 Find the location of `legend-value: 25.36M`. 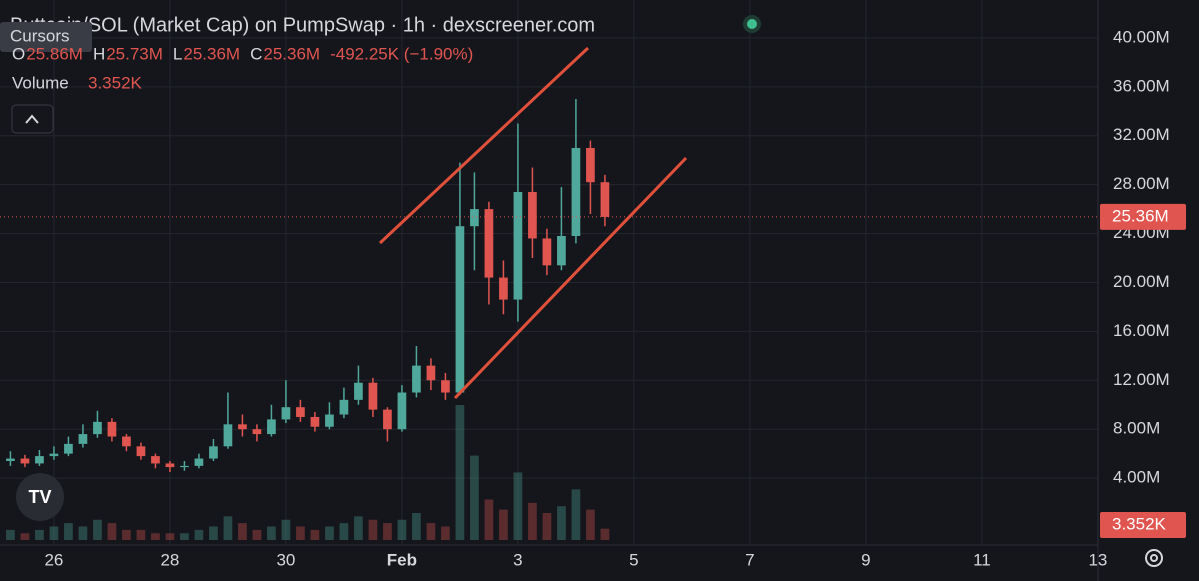

legend-value: 25.36M is located at coordinates (211, 53).